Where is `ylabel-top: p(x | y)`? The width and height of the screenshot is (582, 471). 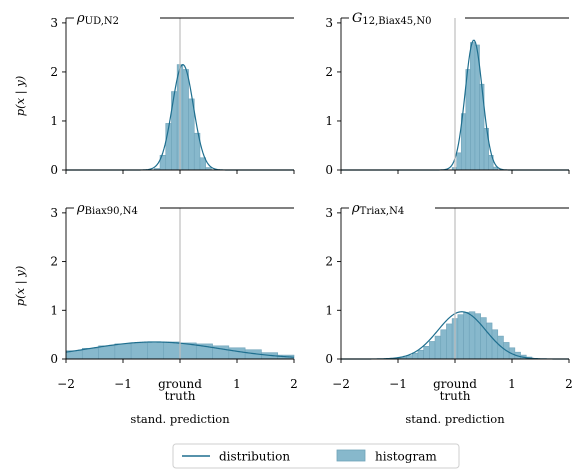 ylabel-top: p(x | y) is located at coordinates (20, 96).